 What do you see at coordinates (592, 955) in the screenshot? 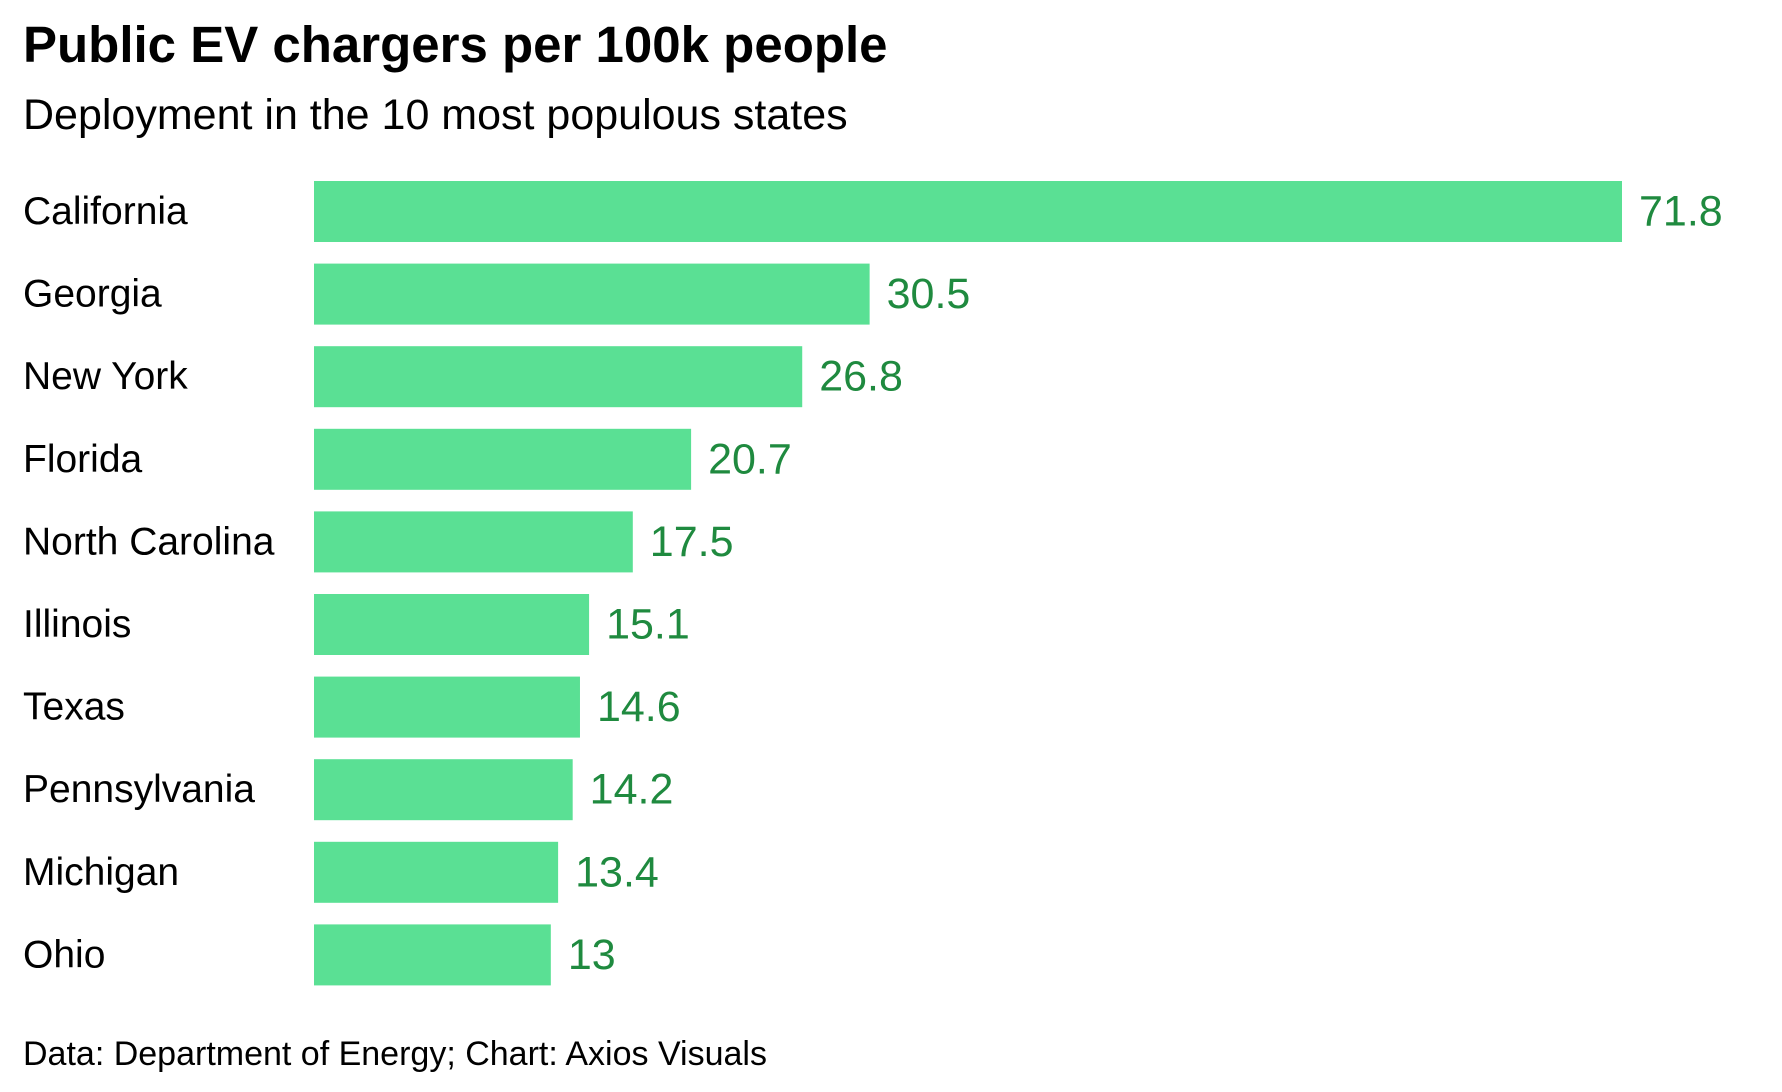
I see `value-label: 13` at bounding box center [592, 955].